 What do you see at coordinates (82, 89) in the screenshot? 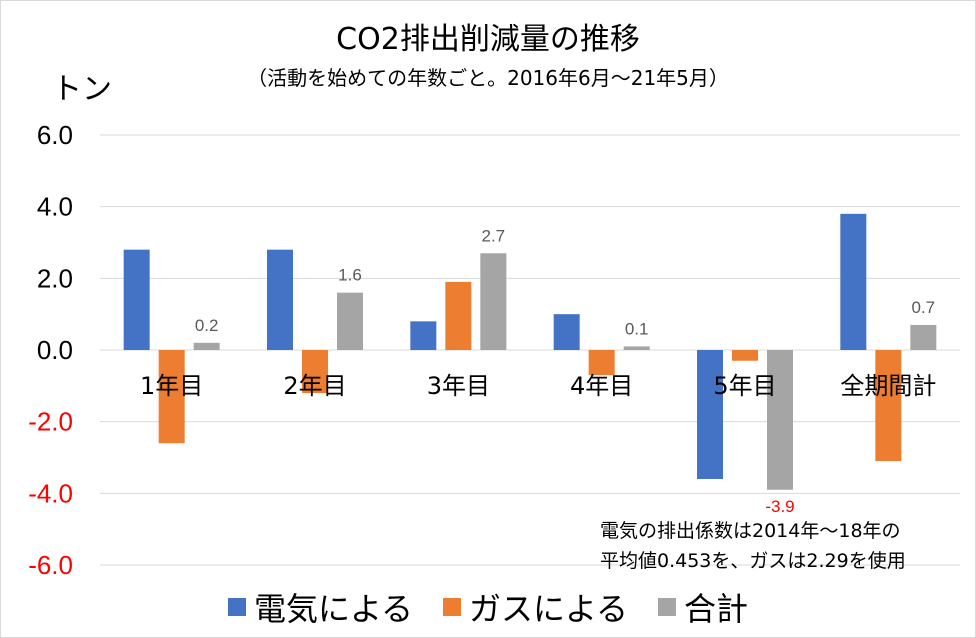
I see `y-axis-label: トン` at bounding box center [82, 89].